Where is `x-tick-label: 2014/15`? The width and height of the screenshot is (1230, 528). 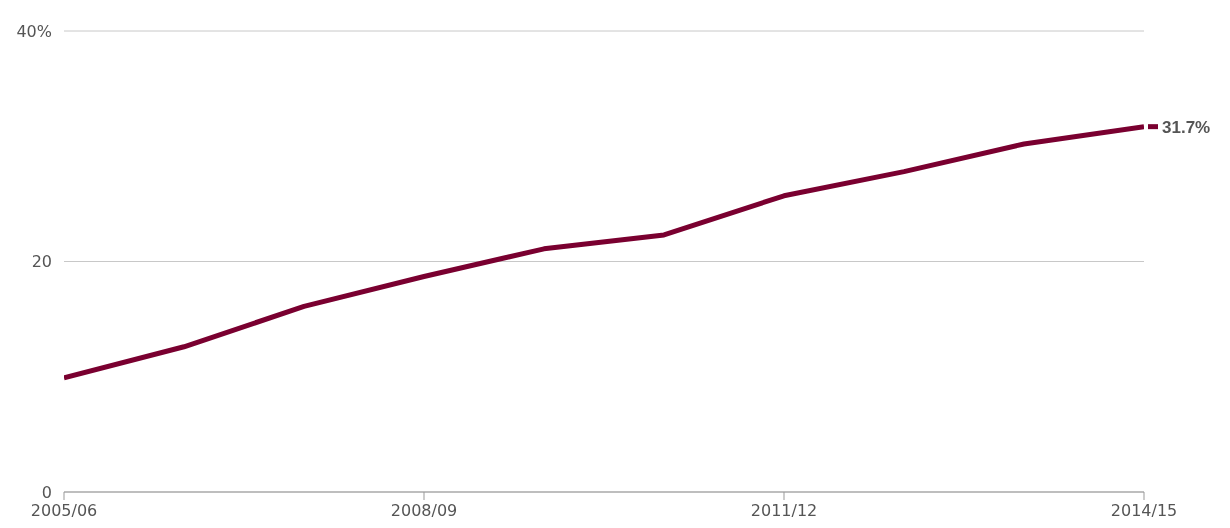
x-tick-label: 2014/15 is located at coordinates (1144, 510).